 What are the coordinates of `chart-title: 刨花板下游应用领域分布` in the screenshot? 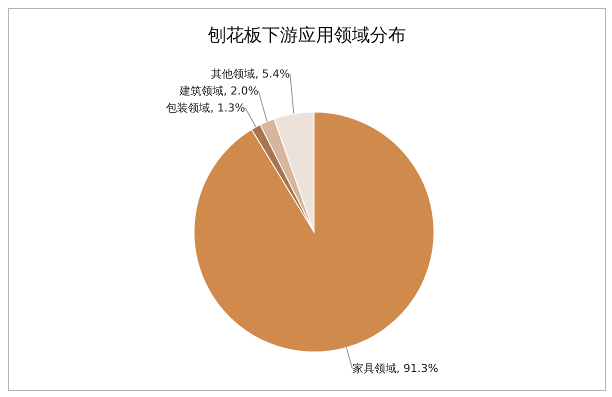 It's located at (307, 35).